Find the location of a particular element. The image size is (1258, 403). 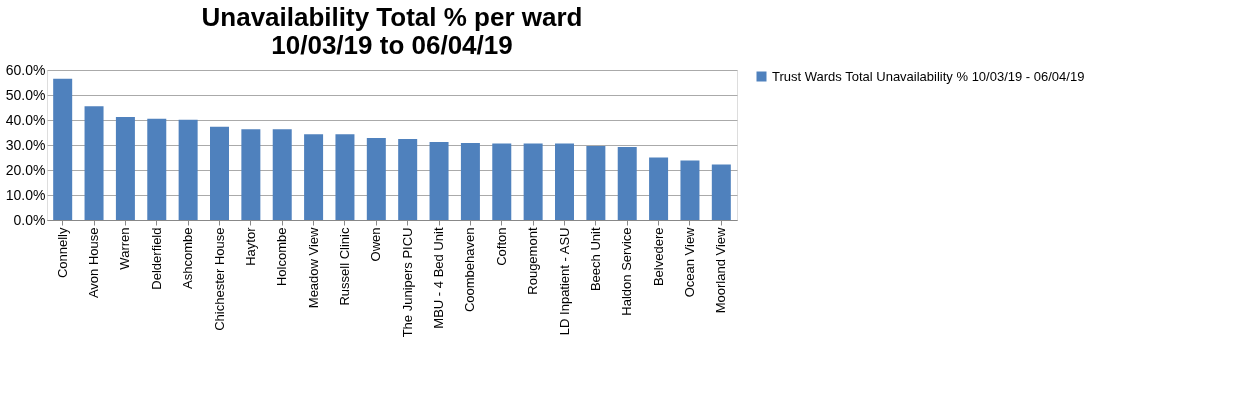

x-tick-label: Ocean View is located at coordinates (689, 262).